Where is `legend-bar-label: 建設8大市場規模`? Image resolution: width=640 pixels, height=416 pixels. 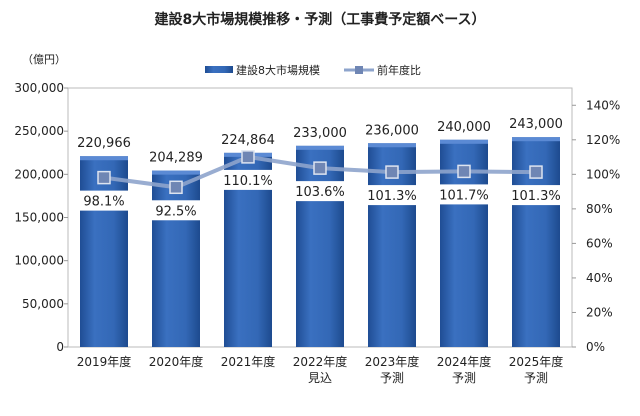 legend-bar-label: 建設8大市場規模 is located at coordinates (278, 70).